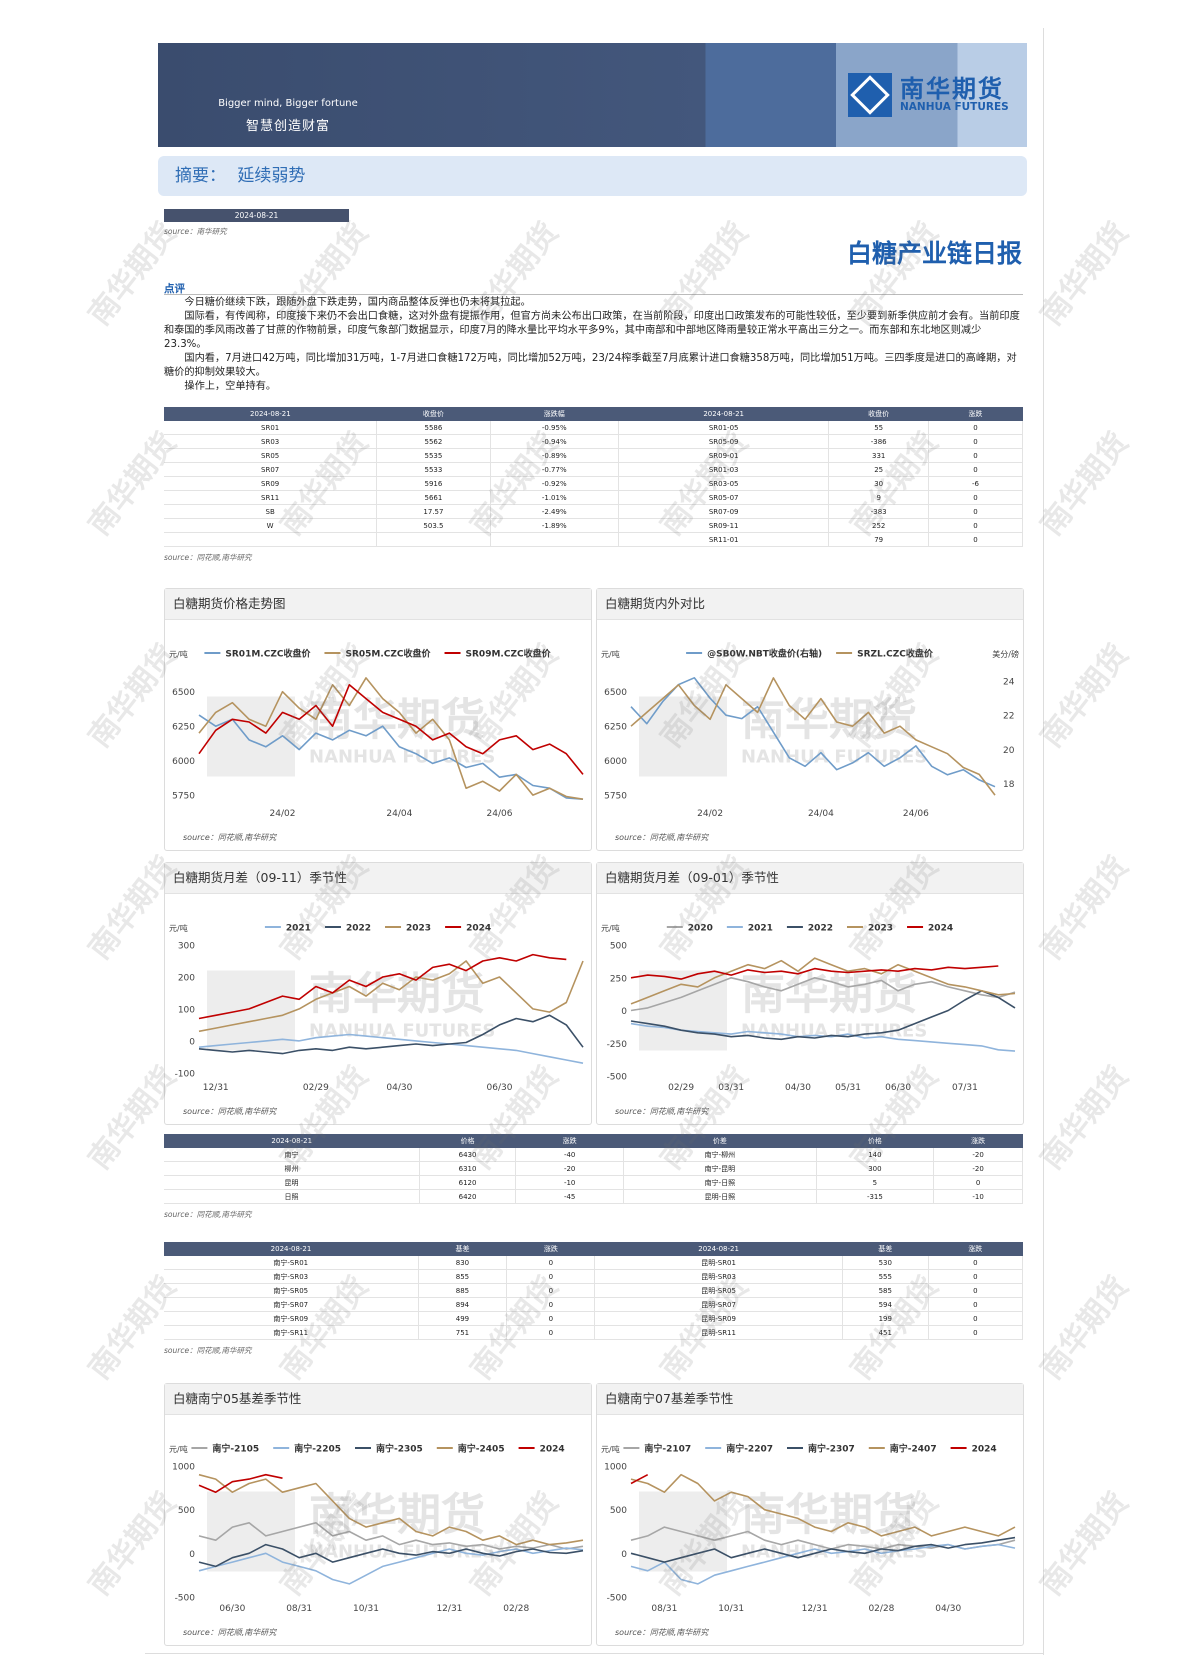 The width and height of the screenshot is (1188, 1680). What do you see at coordinates (878, 525) in the screenshot?
I see `table-cell: 252` at bounding box center [878, 525].